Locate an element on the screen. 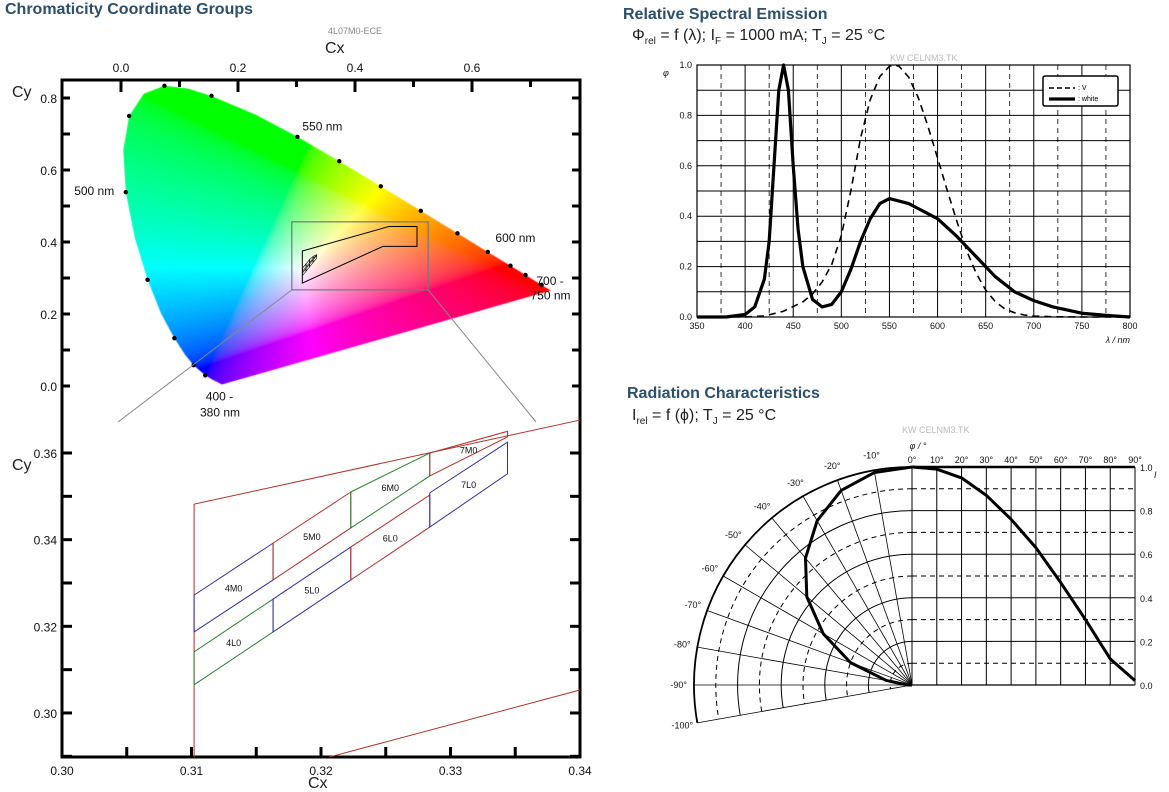 This screenshot has height=792, width=1169. polar-angle-label: -10° is located at coordinates (871, 455).